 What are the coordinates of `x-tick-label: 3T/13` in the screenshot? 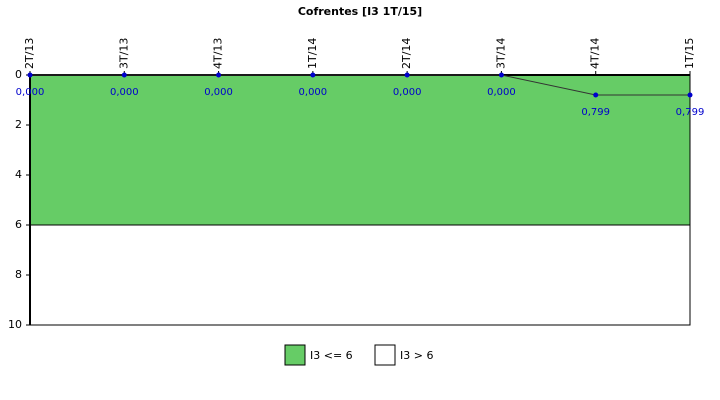 It's located at (123, 53).